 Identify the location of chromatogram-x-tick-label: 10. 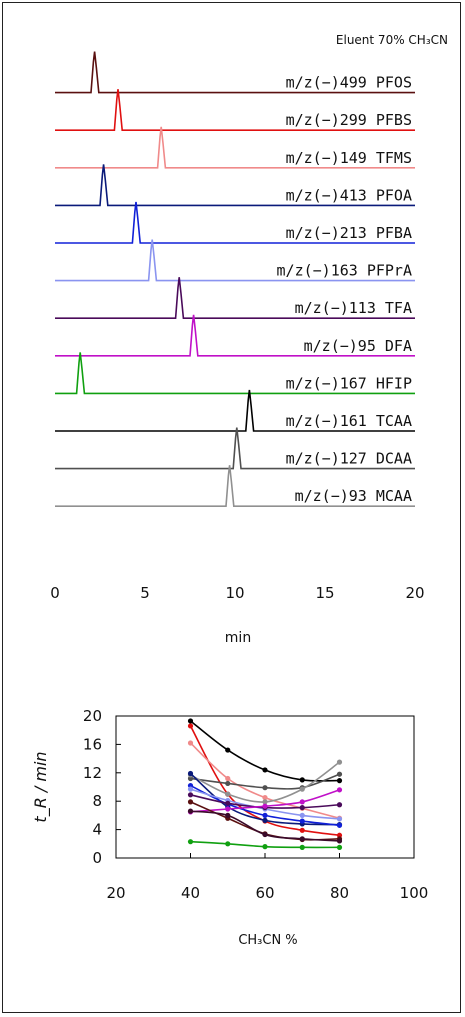
(234, 593).